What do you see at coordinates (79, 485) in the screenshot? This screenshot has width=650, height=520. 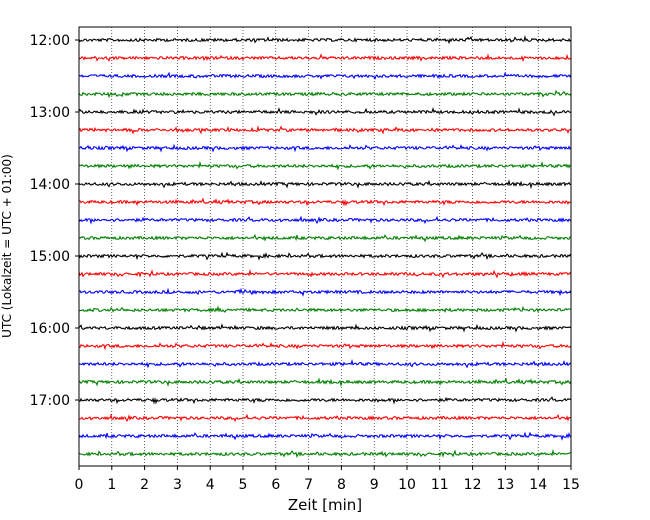 I see `x-tick-label: 0` at bounding box center [79, 485].